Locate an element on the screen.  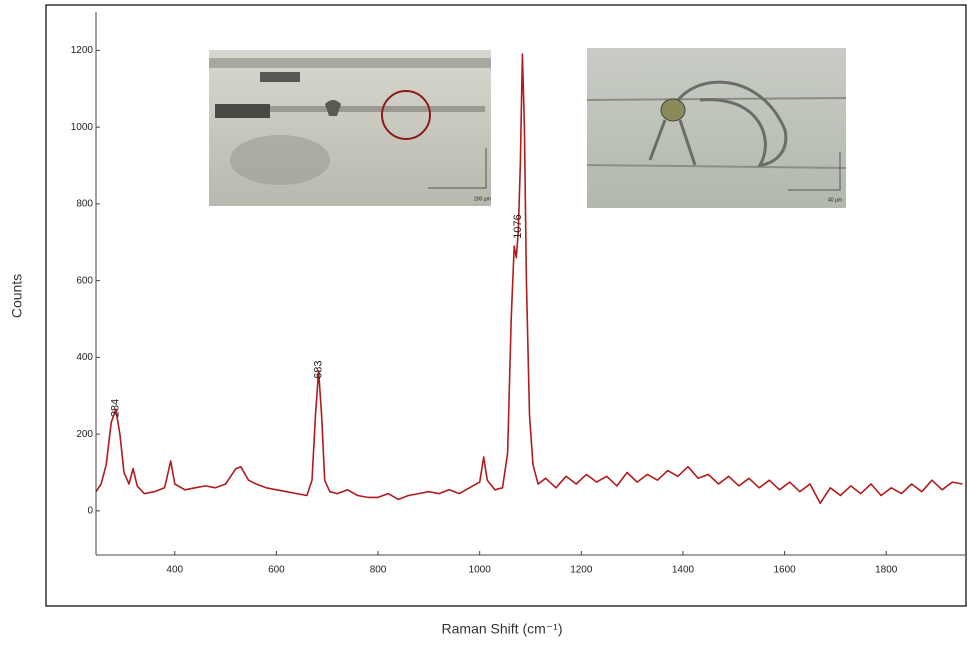
peak-label: 683 is located at coordinates (318, 369).